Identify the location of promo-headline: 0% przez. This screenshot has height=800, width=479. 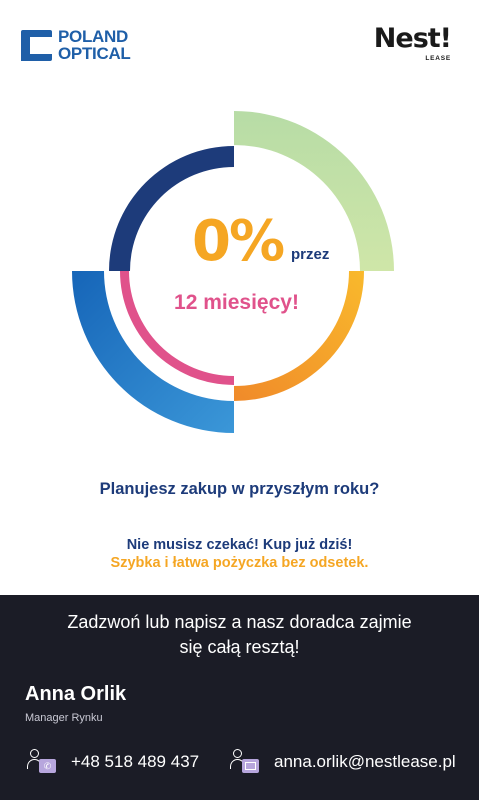
(260, 242).